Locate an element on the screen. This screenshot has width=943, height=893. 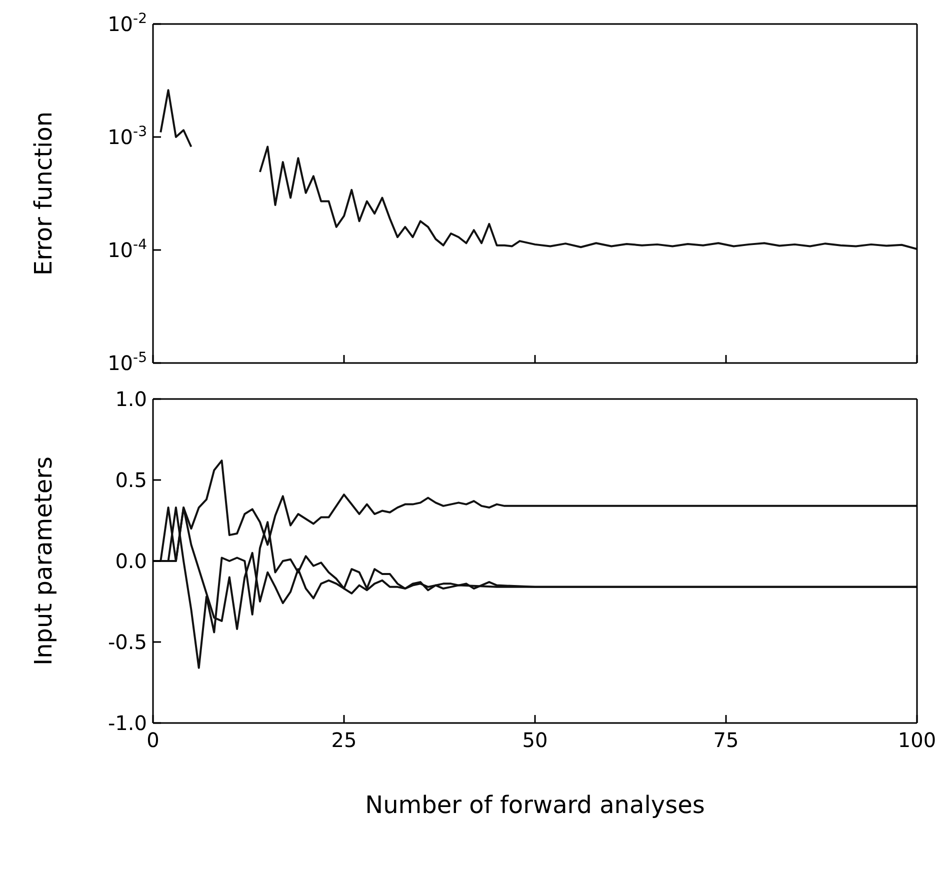
y-tick-label: 1.0 is located at coordinates (131, 399).